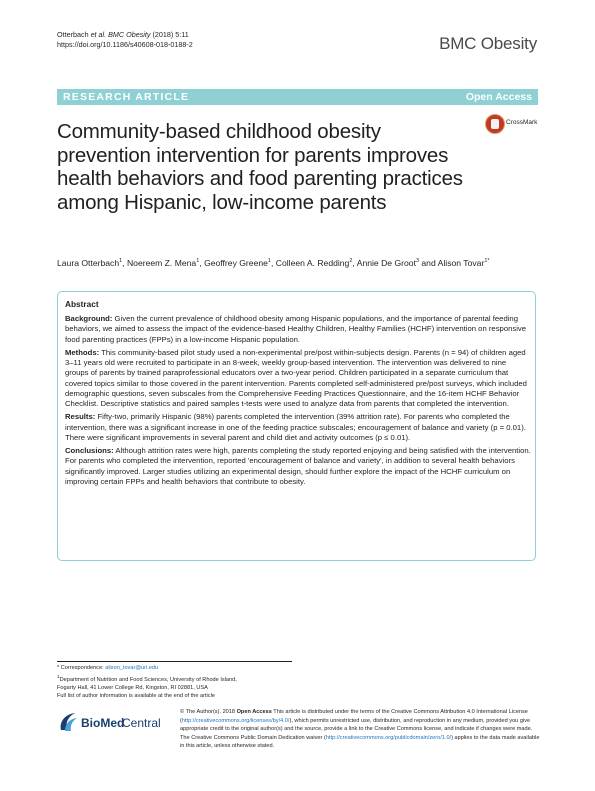 The width and height of the screenshot is (595, 791). Describe the element at coordinates (177, 668) in the screenshot. I see `correspondence-line: * Correspondence: alison_tovar@uri.edu` at that location.